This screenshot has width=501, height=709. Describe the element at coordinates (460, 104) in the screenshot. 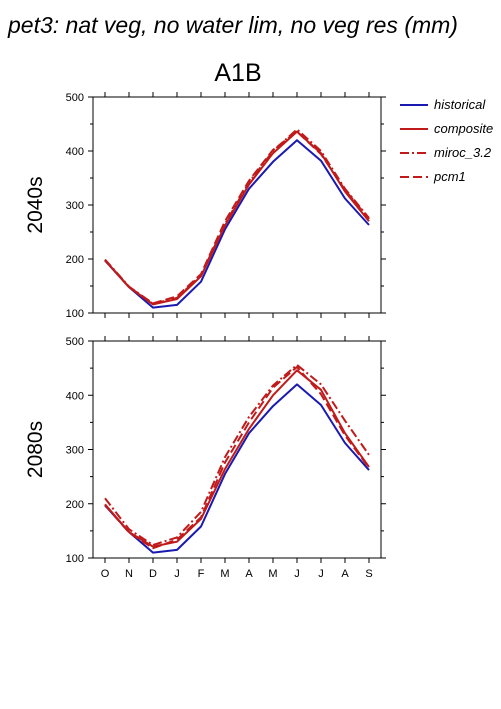

I see `legend-label: historical` at that location.